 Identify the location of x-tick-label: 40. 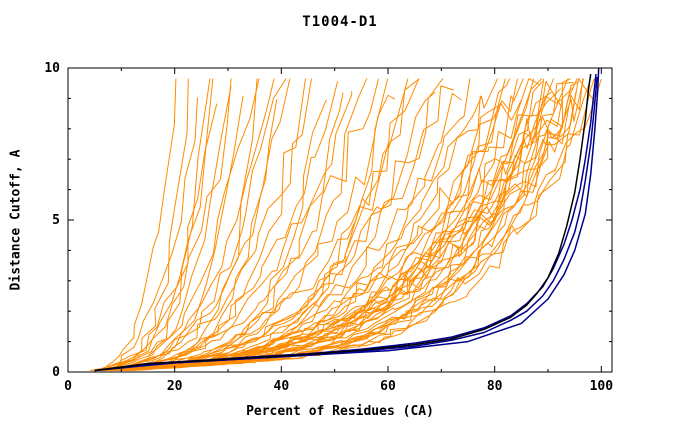
(282, 386).